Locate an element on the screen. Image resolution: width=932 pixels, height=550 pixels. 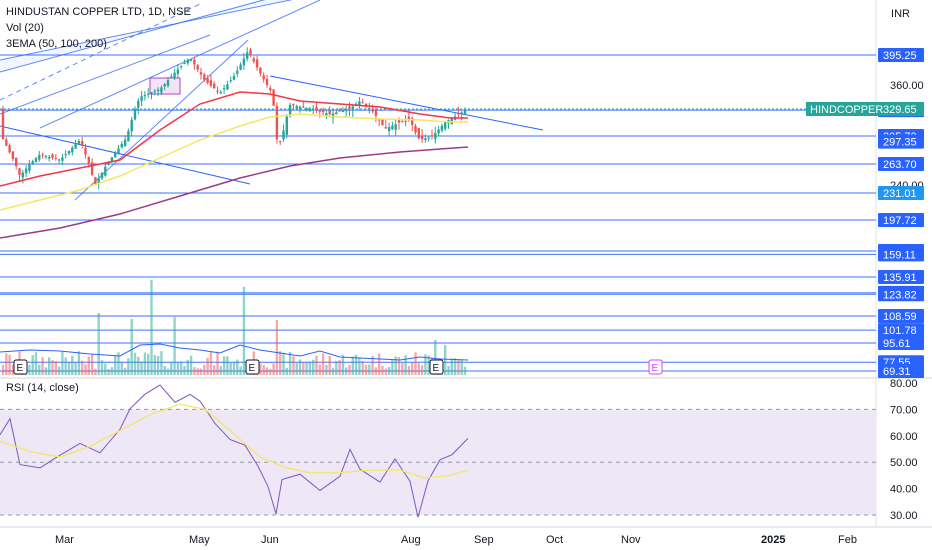
rsi-ma-line is located at coordinates (234, 441).